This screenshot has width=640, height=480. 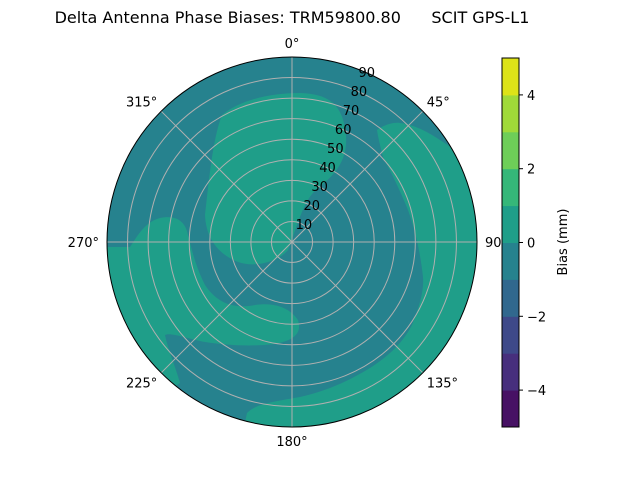 What do you see at coordinates (319, 187) in the screenshot?
I see `radial-tick-label: 30` at bounding box center [319, 187].